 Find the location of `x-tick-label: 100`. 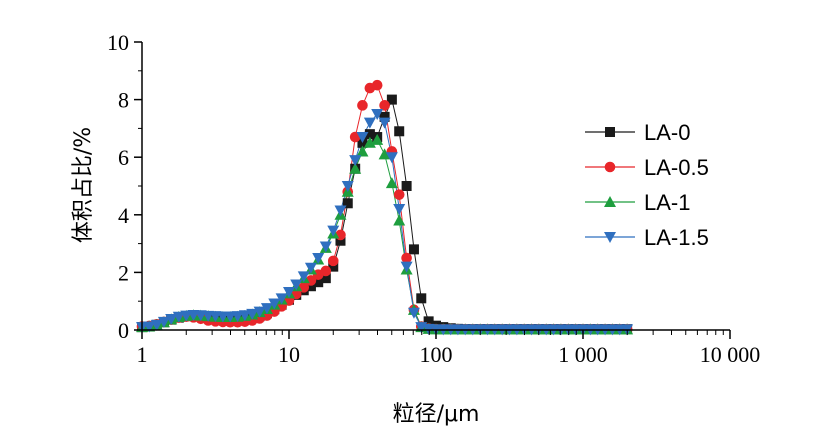

x-tick-label: 100 is located at coordinates (436, 354).